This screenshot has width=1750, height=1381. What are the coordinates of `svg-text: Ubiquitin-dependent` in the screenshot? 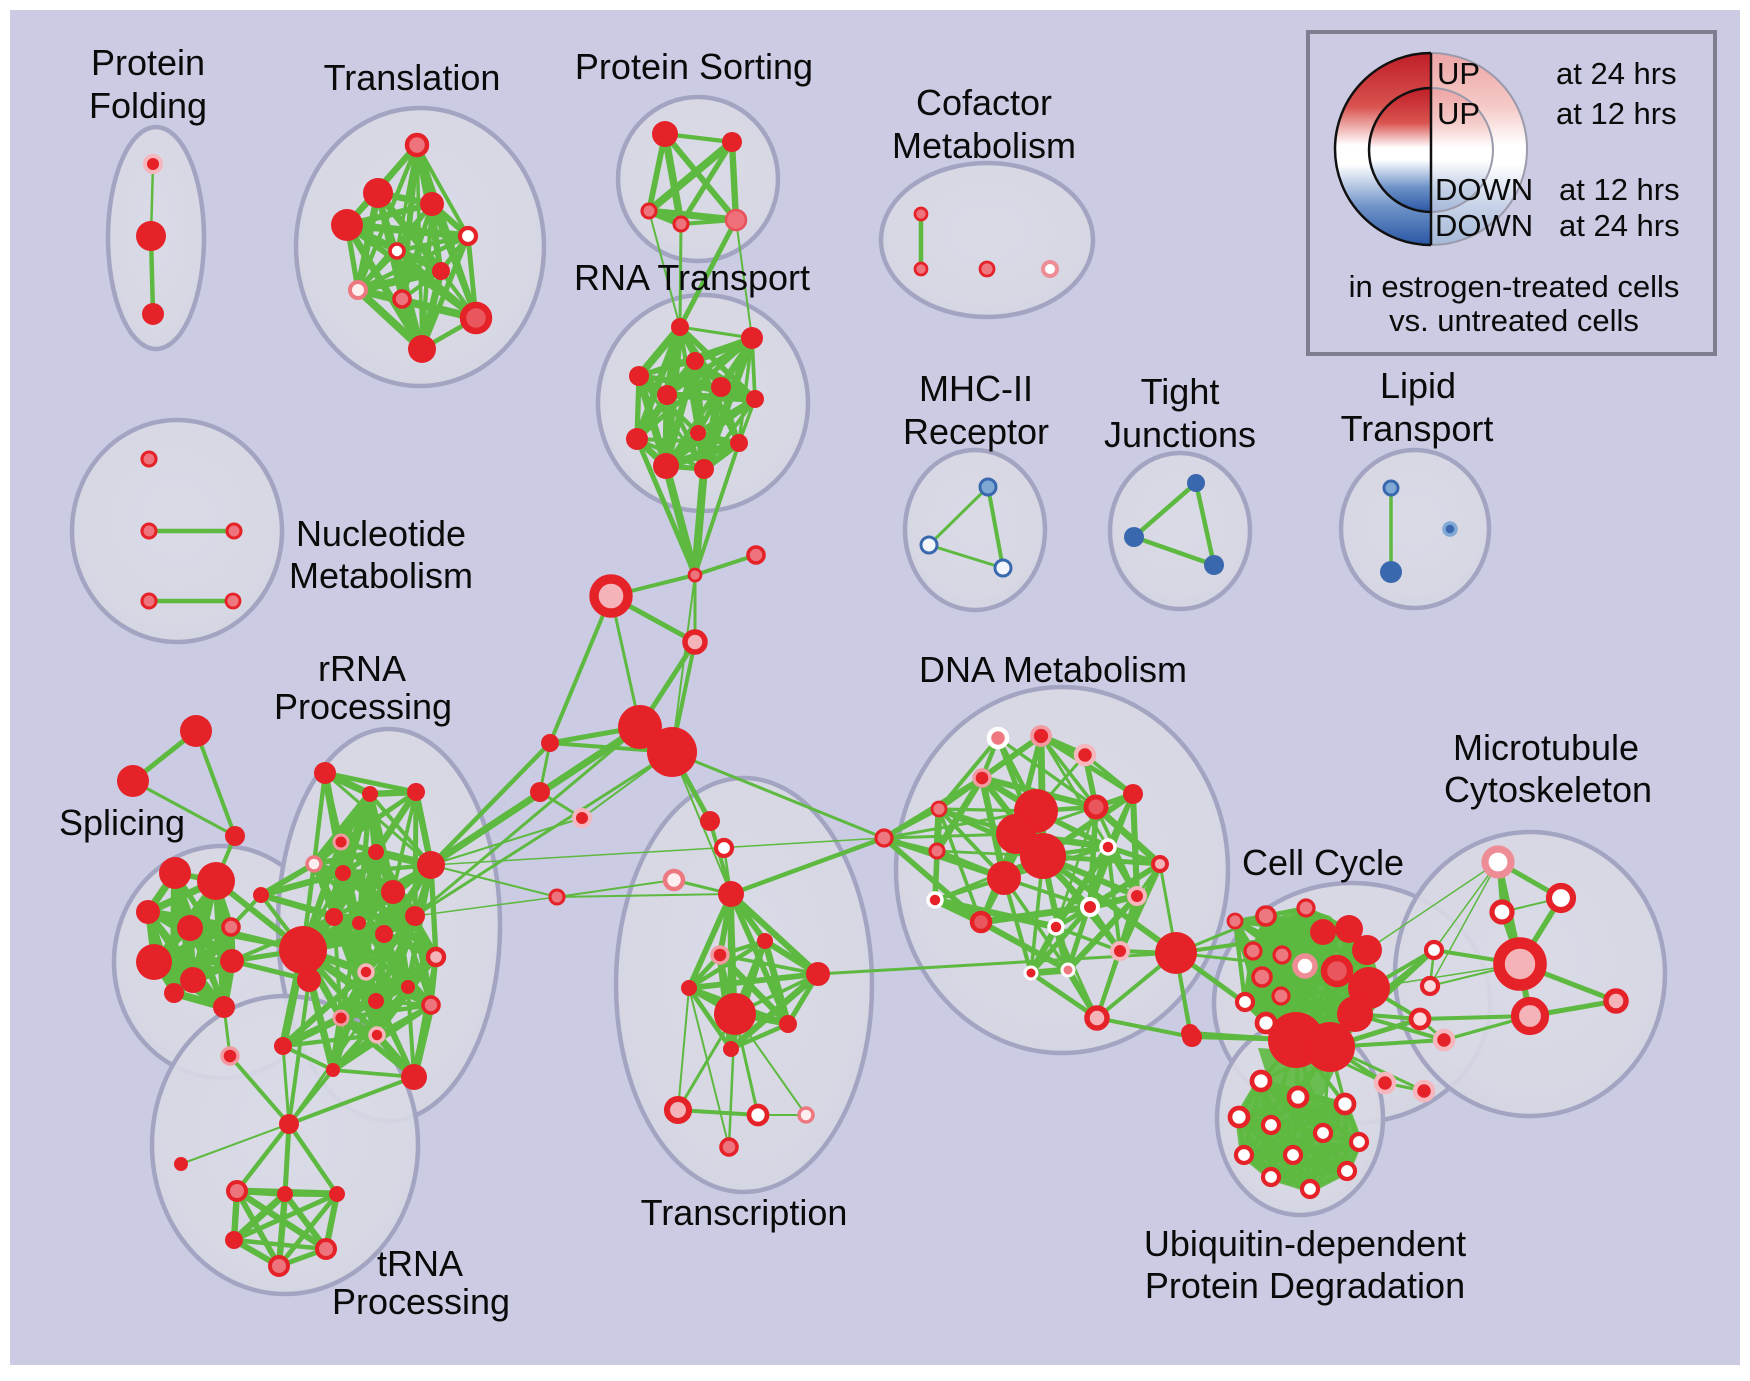 It's located at (1305, 1243).